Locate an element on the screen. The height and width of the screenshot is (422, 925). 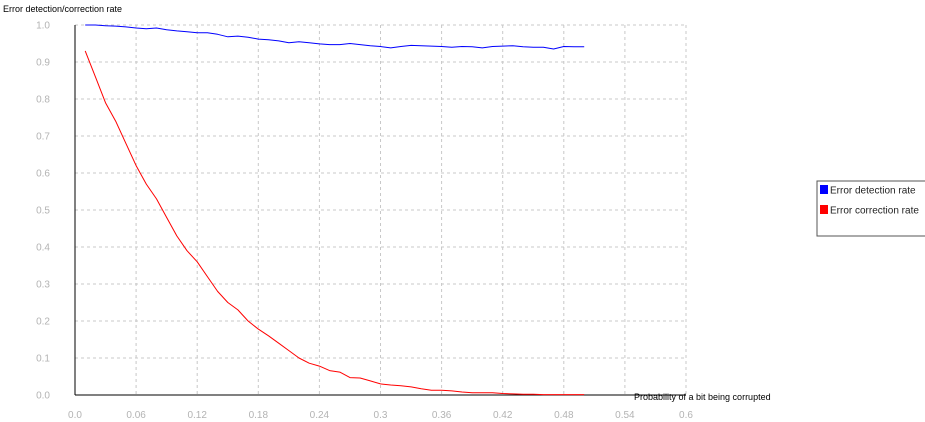
x-tick-label: 0.06 is located at coordinates (136, 415).